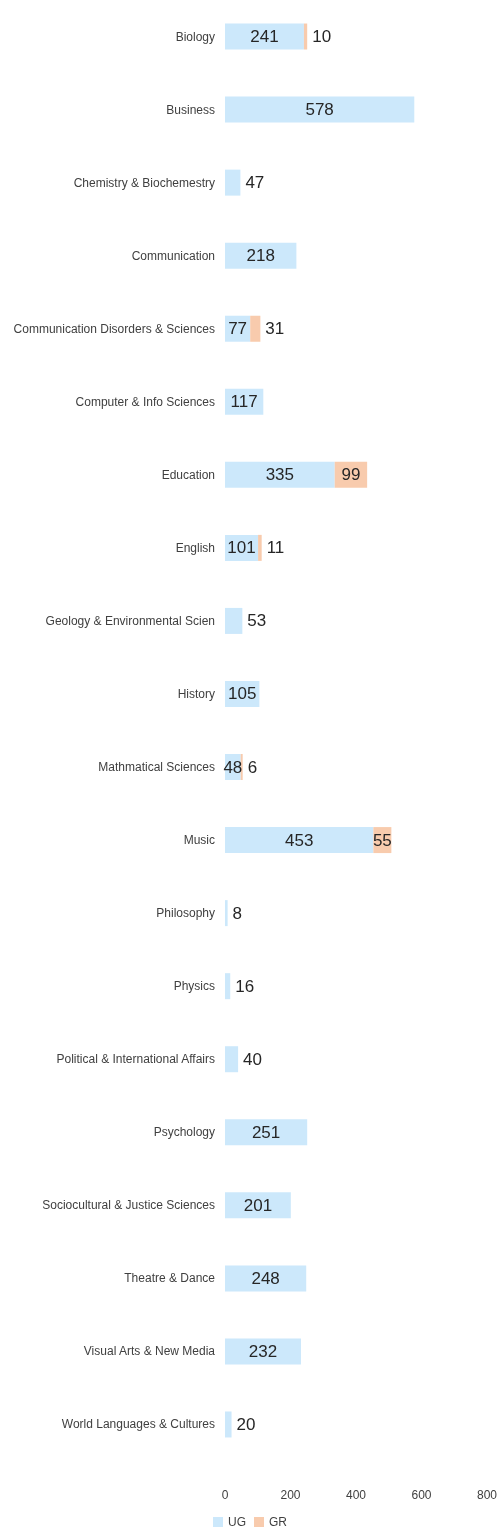 The height and width of the screenshot is (1533, 500). What do you see at coordinates (145, 401) in the screenshot?
I see `y-tick-label: Computer & Info Sciences` at bounding box center [145, 401].